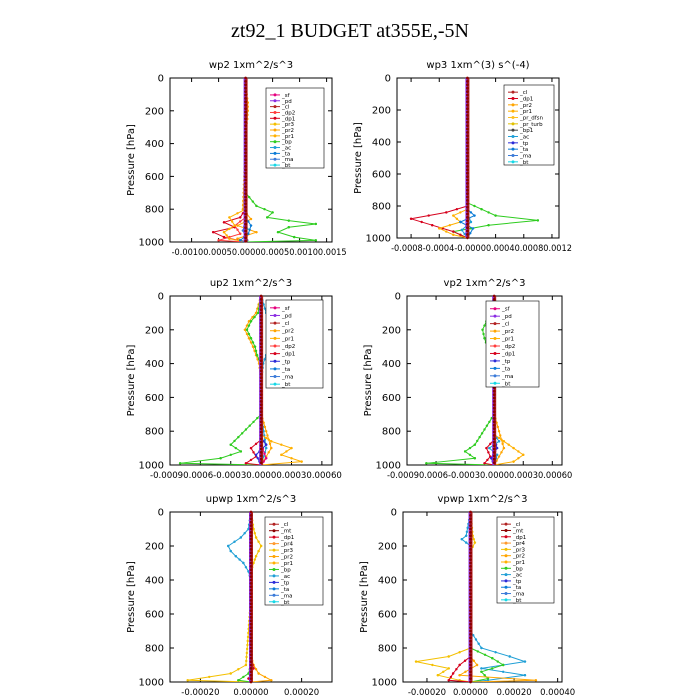  I want to click on legend-item: _ac, so click(285, 577).